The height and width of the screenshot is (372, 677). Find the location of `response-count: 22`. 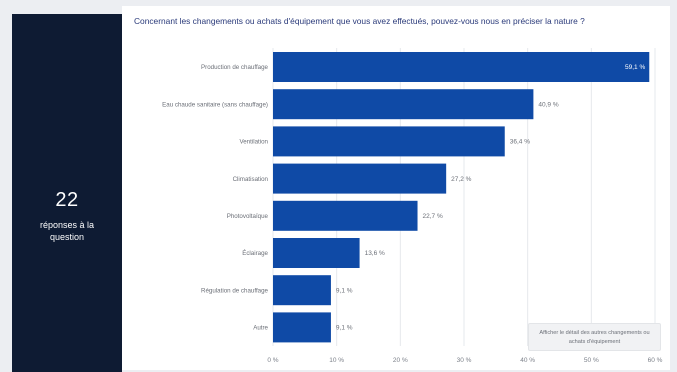

response-count: 22 is located at coordinates (67, 200).